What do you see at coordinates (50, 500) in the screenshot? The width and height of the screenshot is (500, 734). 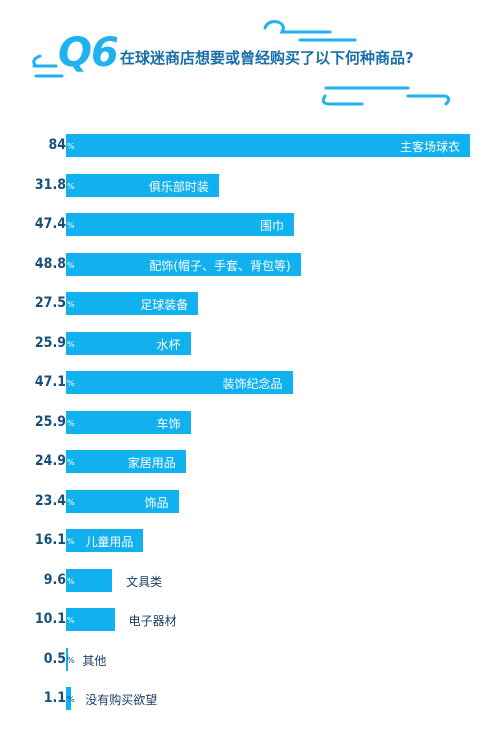 I see `value-number: 23.4` at bounding box center [50, 500].